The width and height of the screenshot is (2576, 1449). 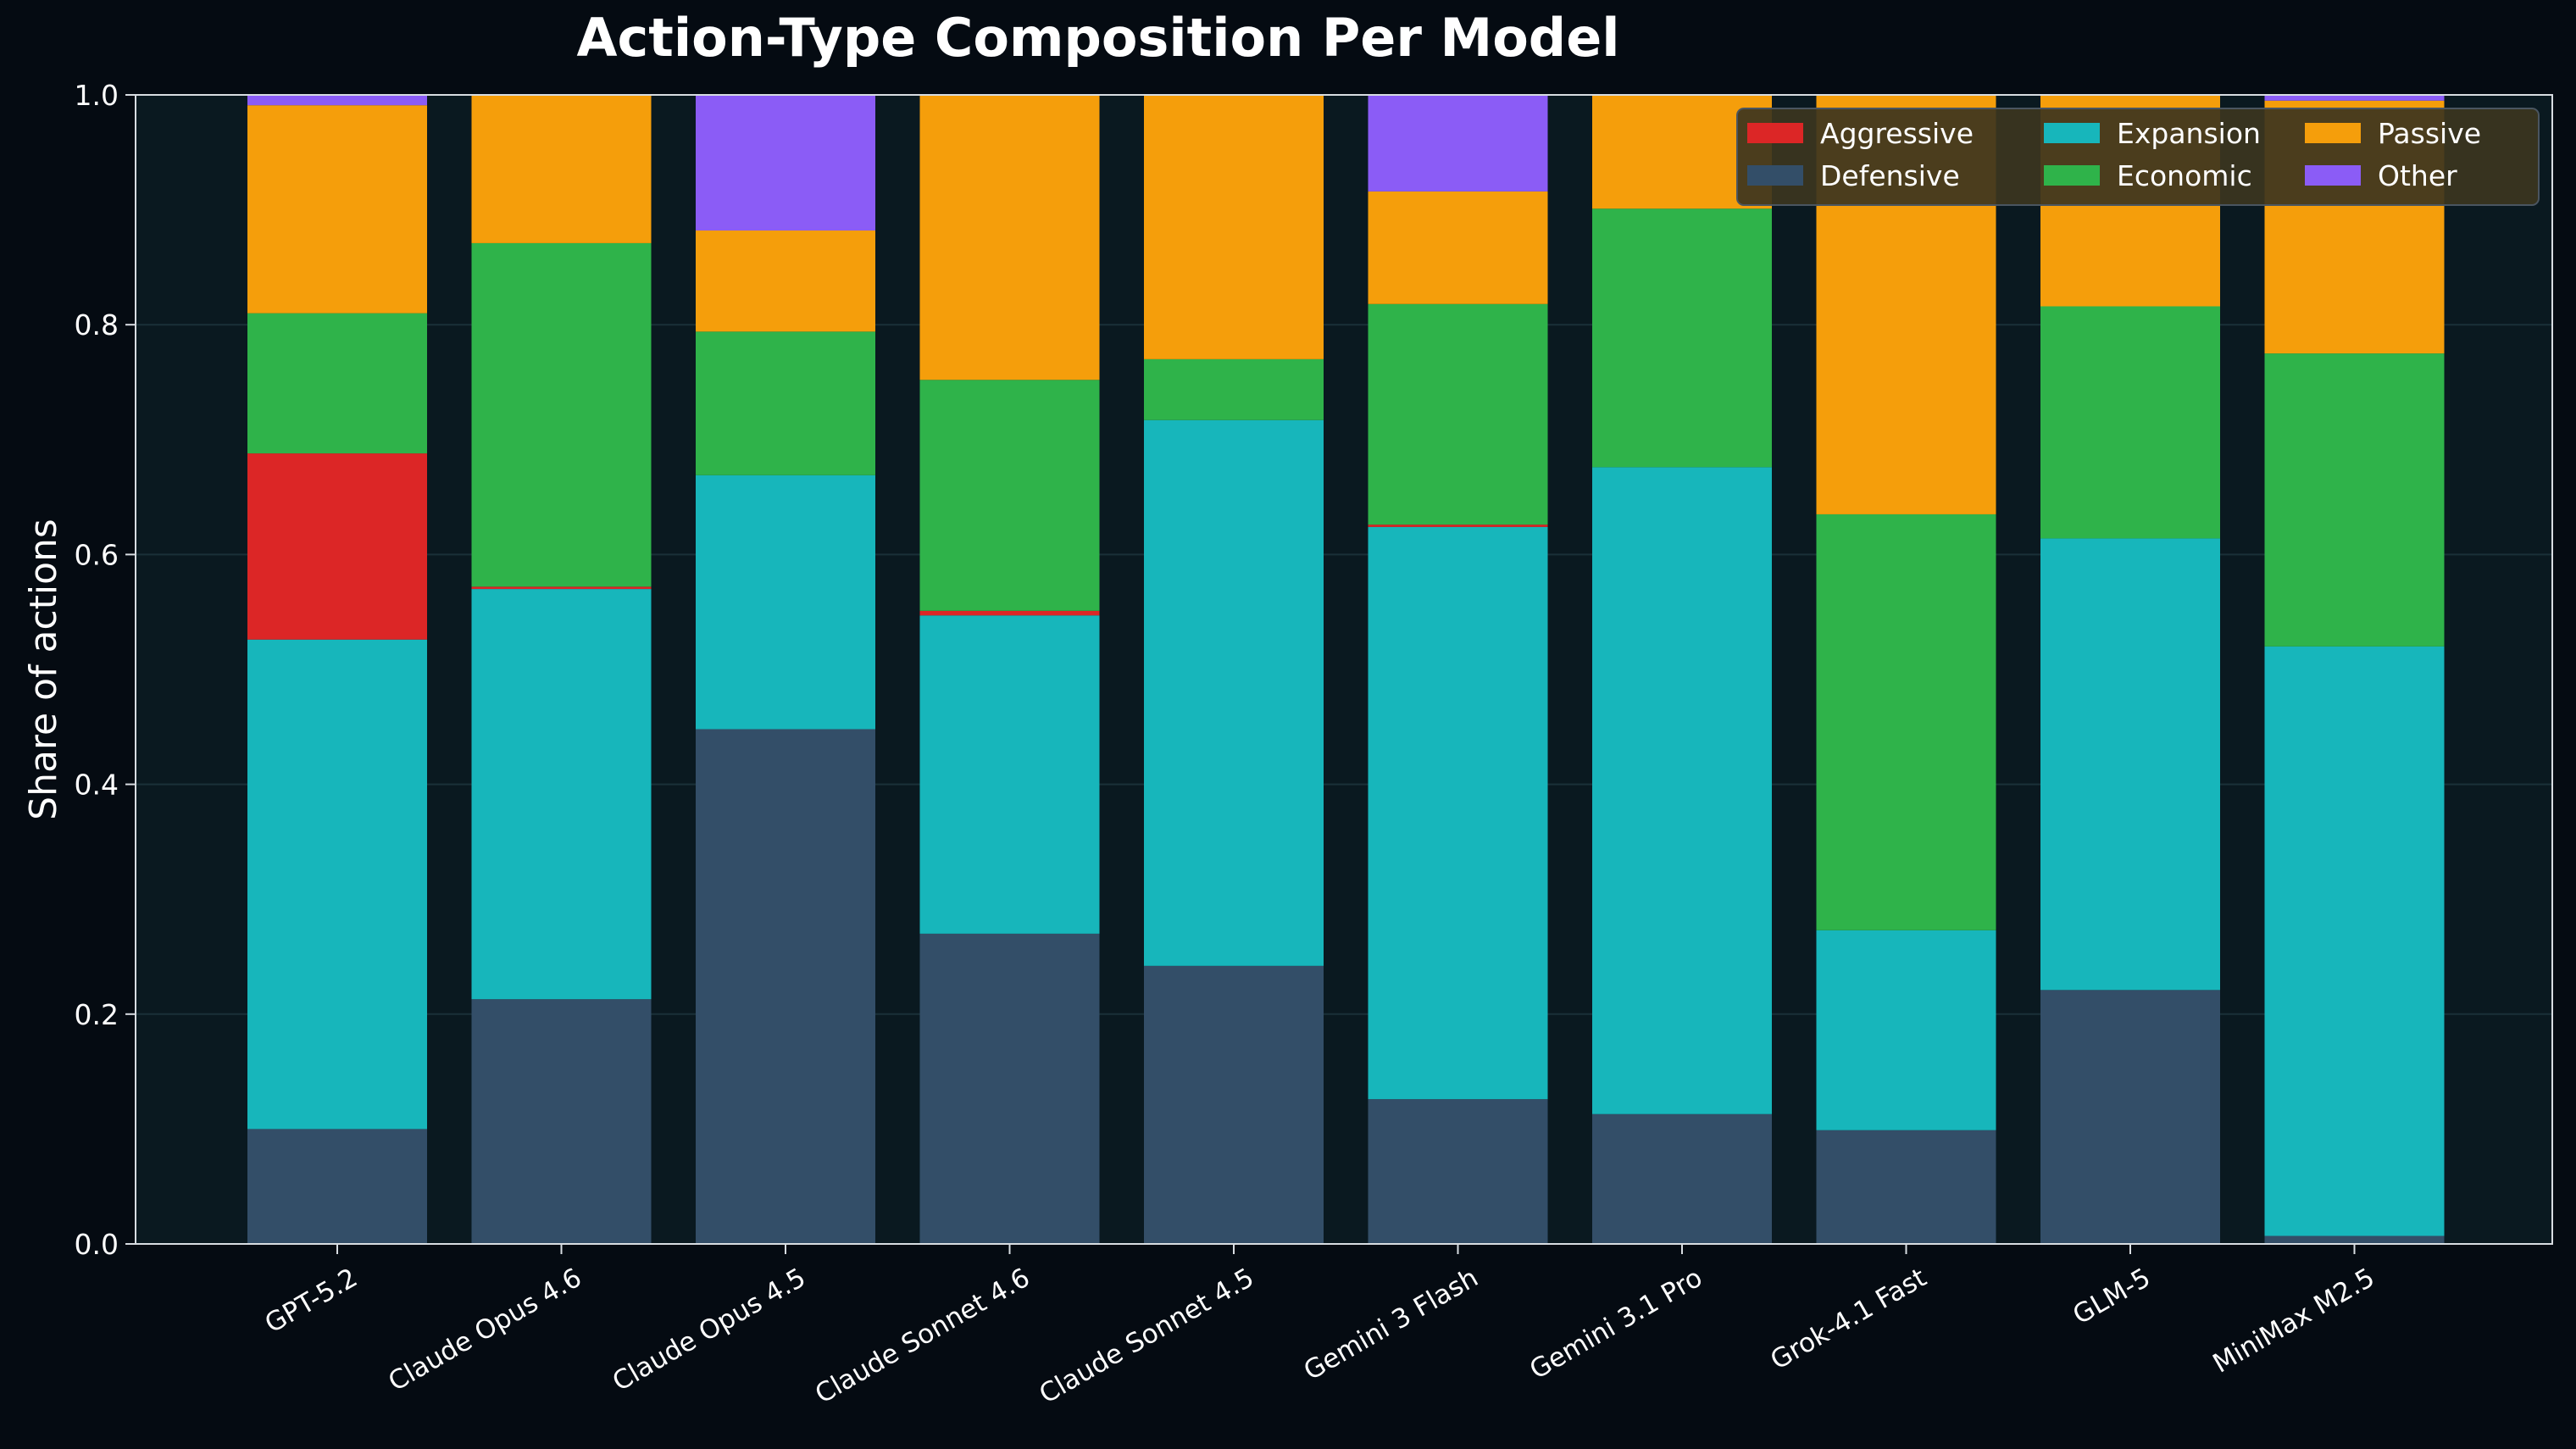 I want to click on legend-swatch-economic, so click(x=2072, y=175).